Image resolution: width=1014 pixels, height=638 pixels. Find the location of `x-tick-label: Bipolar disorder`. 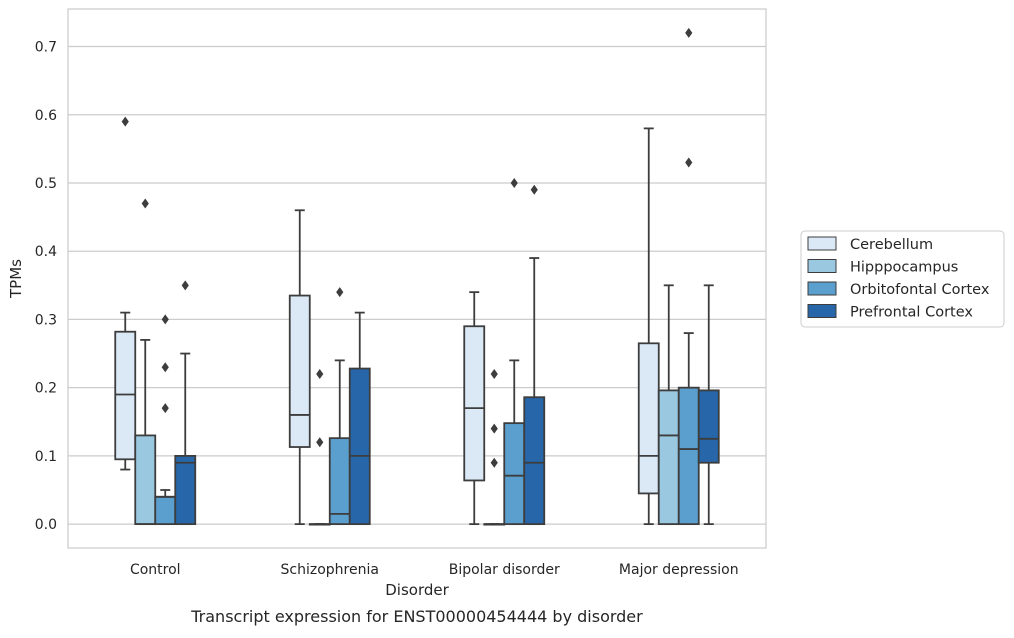

x-tick-label: Bipolar disorder is located at coordinates (504, 570).